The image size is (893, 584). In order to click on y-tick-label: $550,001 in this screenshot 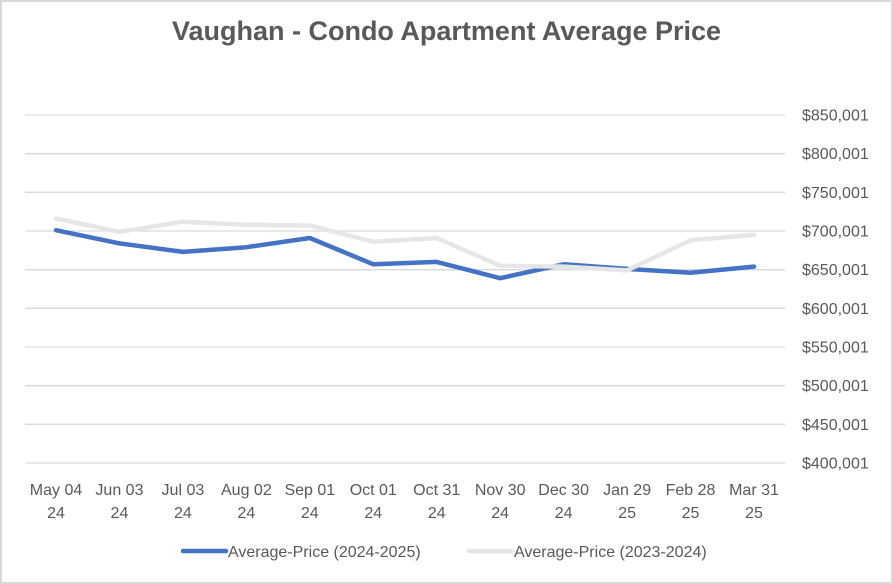, I will do `click(835, 348)`.